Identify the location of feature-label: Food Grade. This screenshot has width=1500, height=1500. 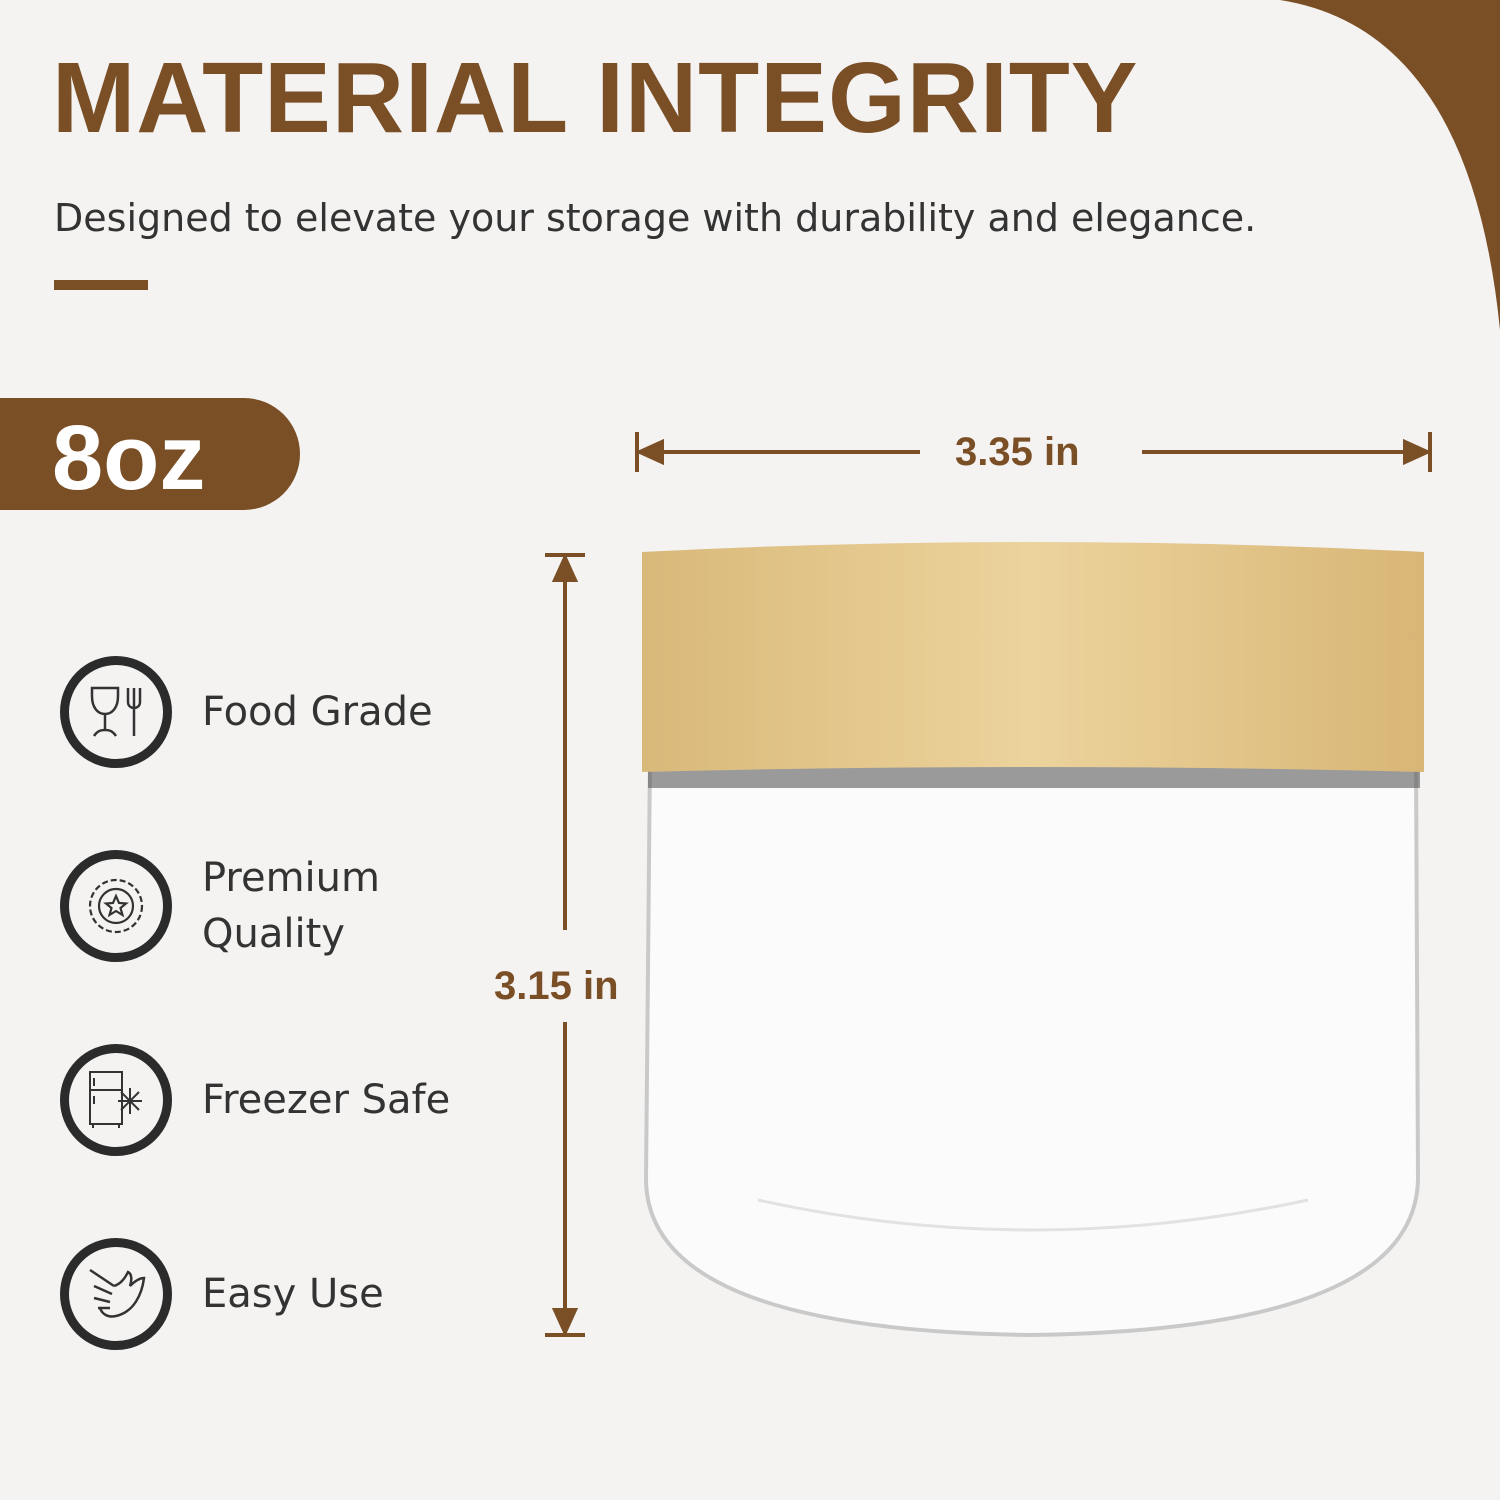
(317, 712).